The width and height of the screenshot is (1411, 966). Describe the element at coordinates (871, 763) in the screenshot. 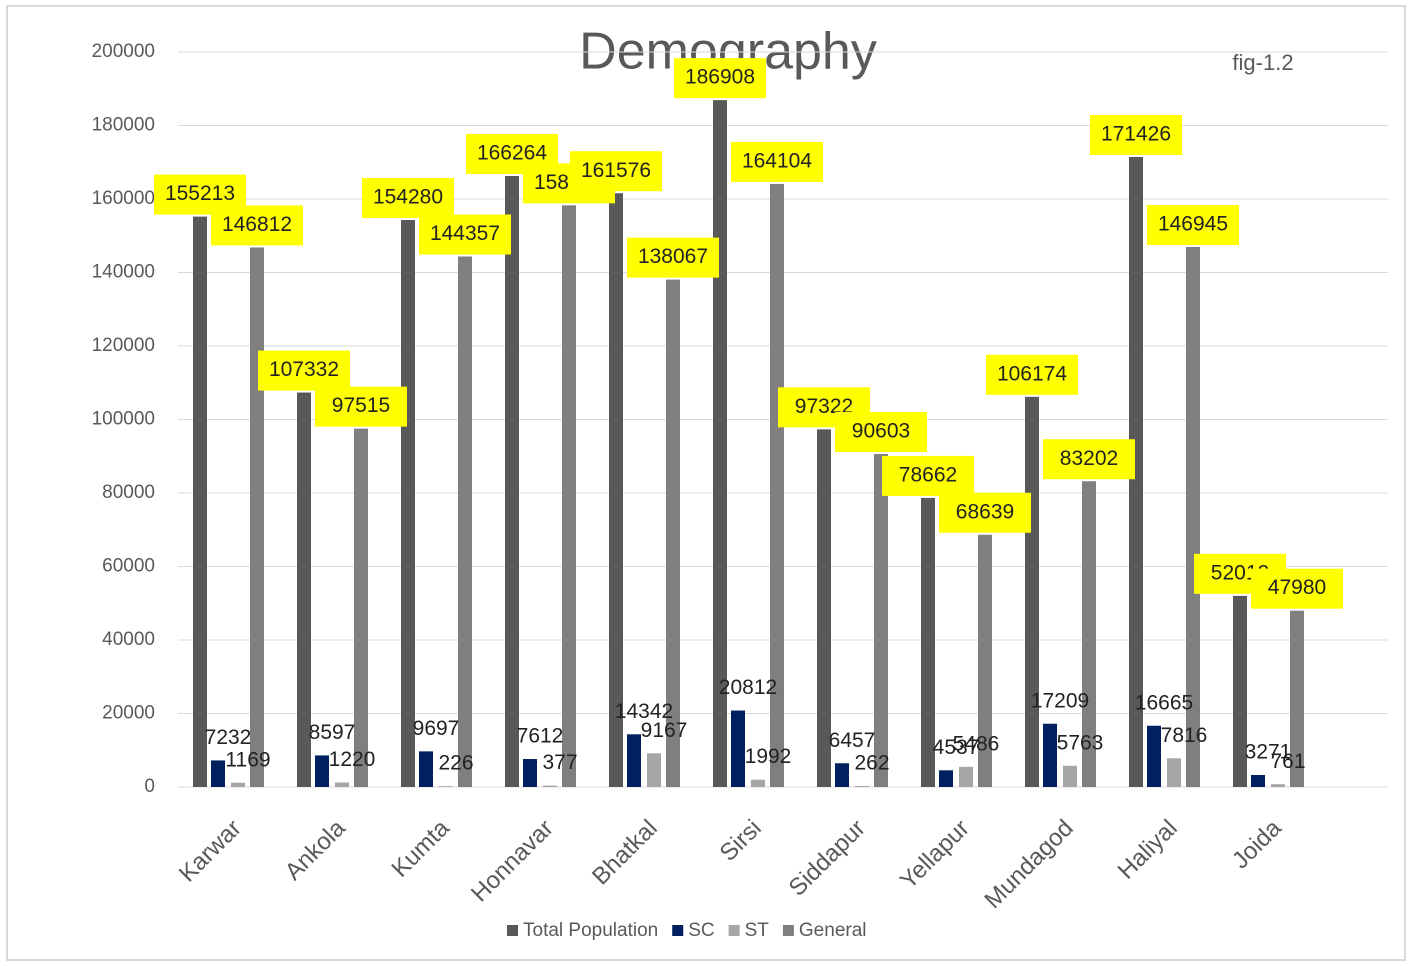

I see `value-label: 262` at that location.